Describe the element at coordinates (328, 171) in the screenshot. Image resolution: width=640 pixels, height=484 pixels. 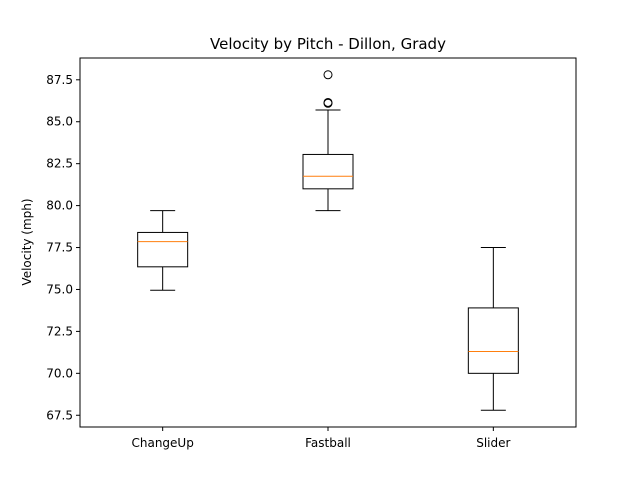
I see `box-fastball` at that location.